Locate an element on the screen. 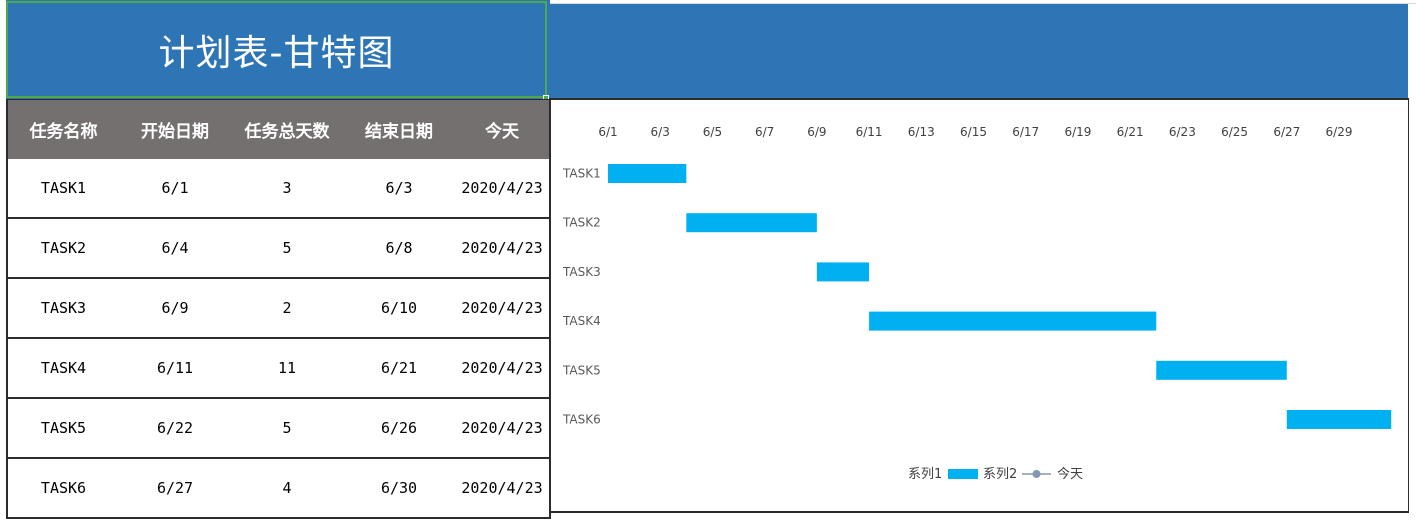 This screenshot has width=1416, height=521. table-row: TASK2 6/4 5 6/8 2020/4/23 is located at coordinates (278, 248).